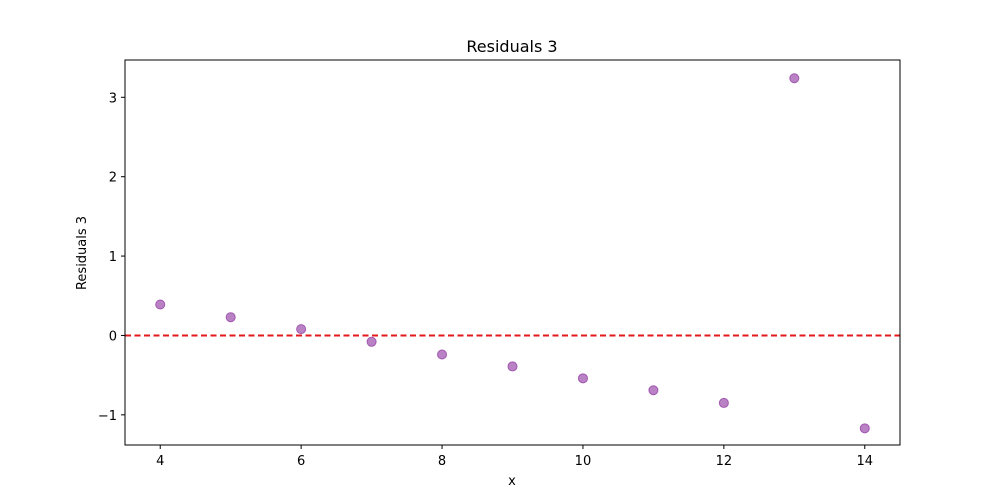 The image size is (1000, 500). Describe the element at coordinates (514, 457) in the screenshot. I see `x-axis: 4 6 8 10 12 14` at that location.